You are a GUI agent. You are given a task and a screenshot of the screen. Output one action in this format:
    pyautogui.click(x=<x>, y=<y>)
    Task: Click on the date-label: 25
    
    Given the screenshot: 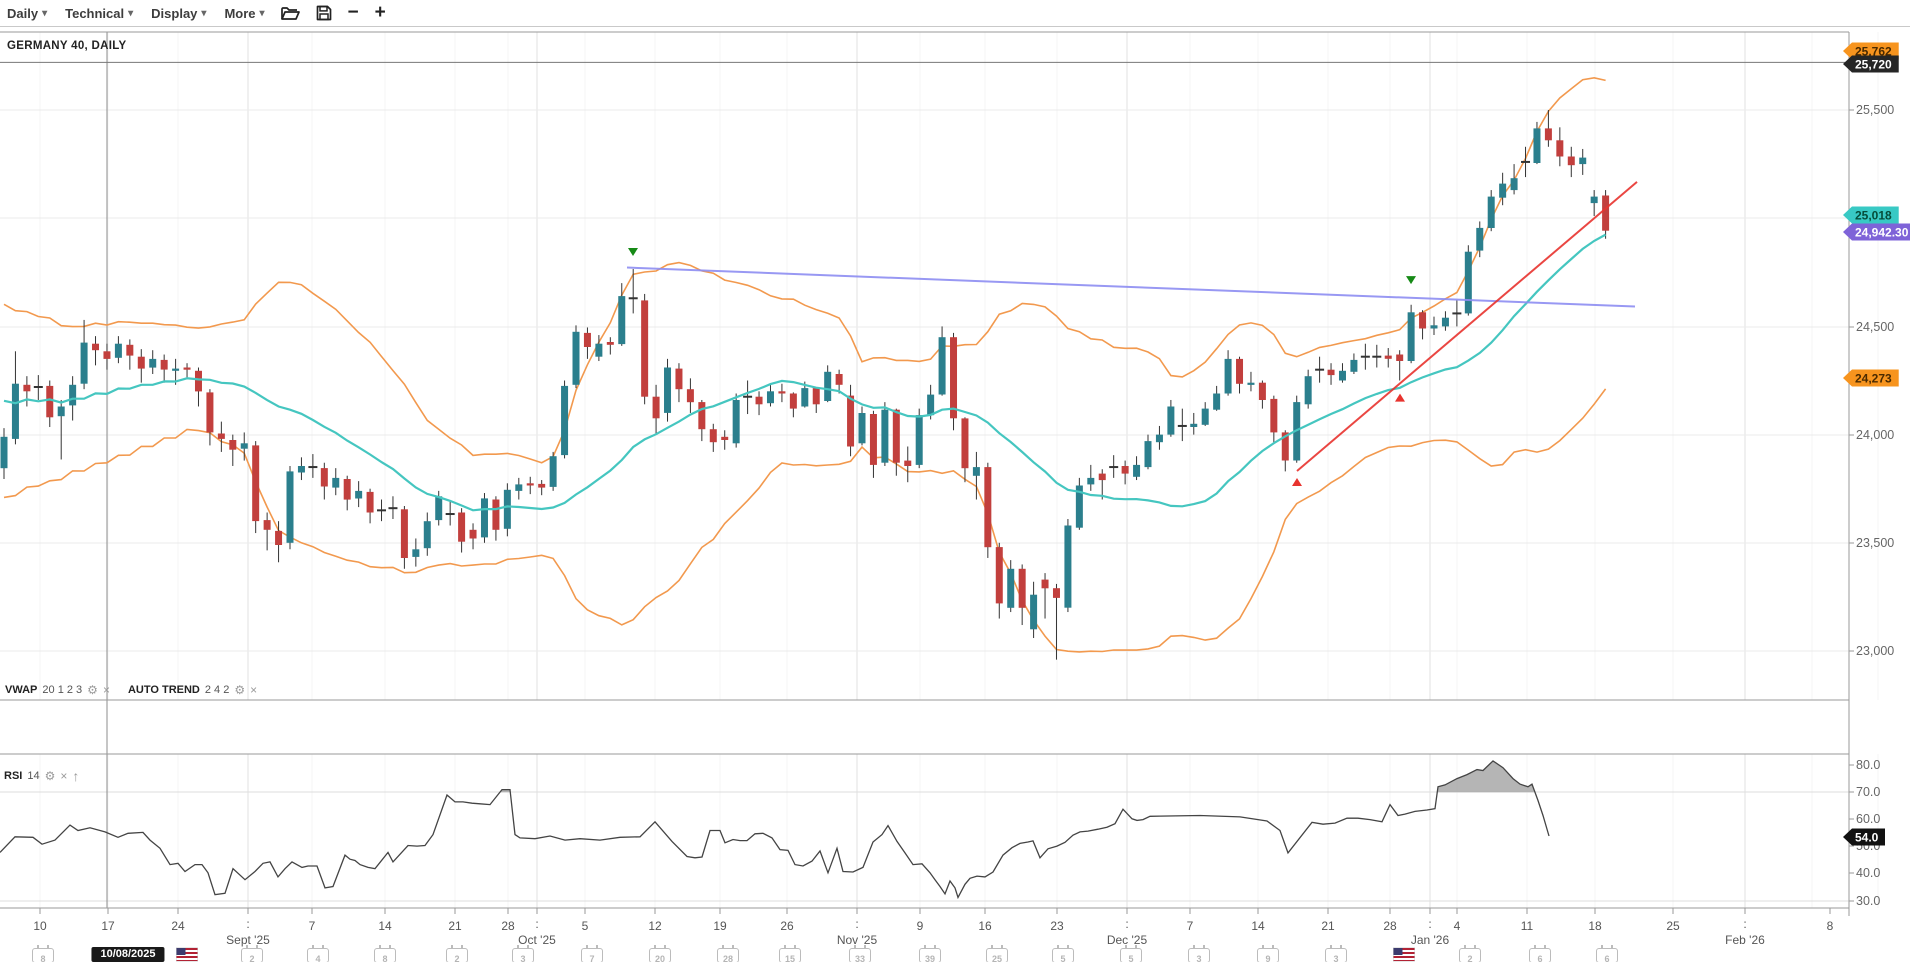 What is the action you would take?
    pyautogui.click(x=1673, y=926)
    